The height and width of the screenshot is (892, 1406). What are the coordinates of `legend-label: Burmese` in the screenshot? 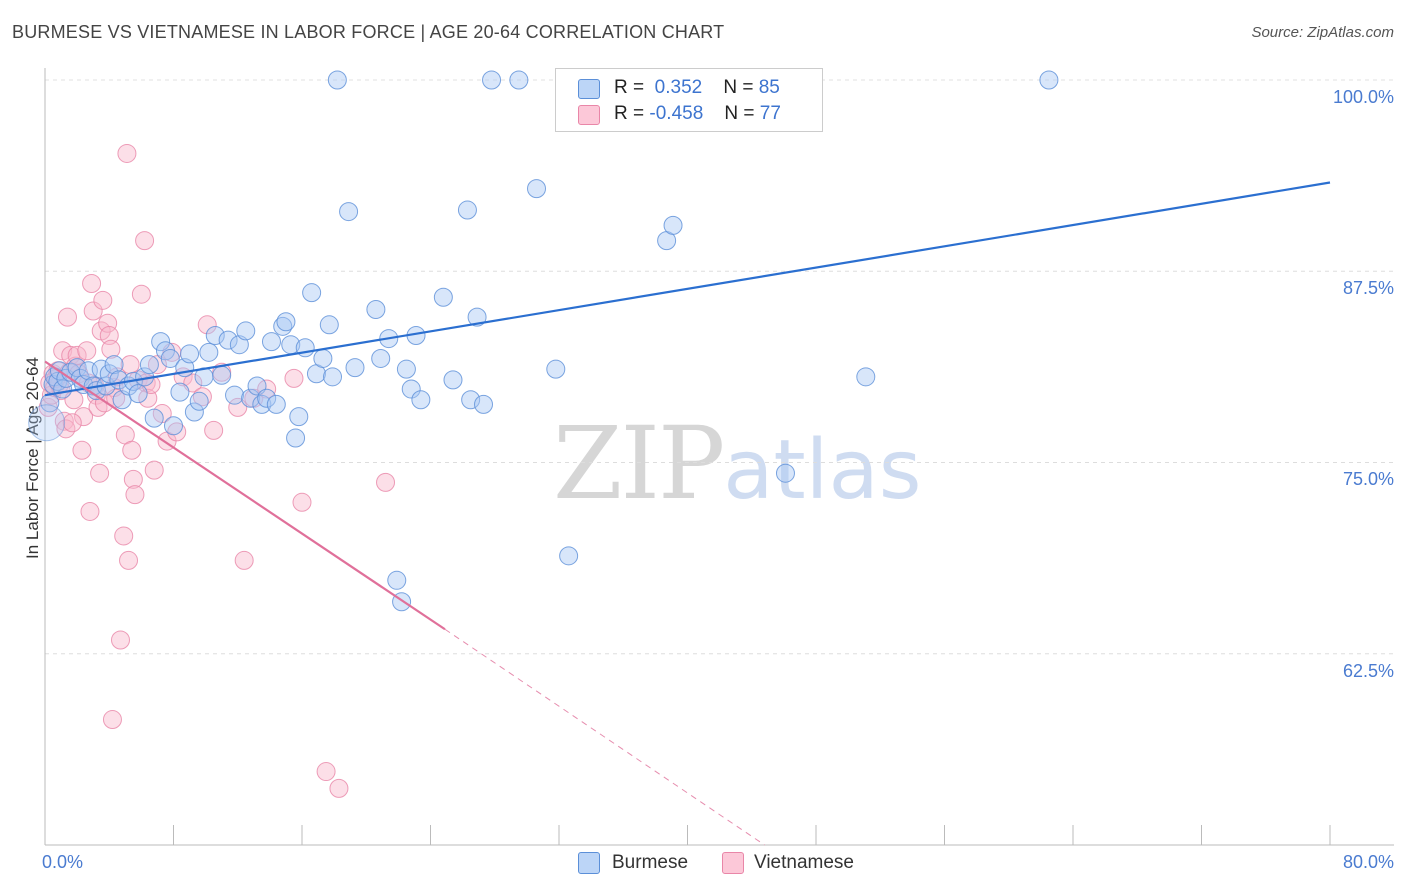 It's located at (650, 862).